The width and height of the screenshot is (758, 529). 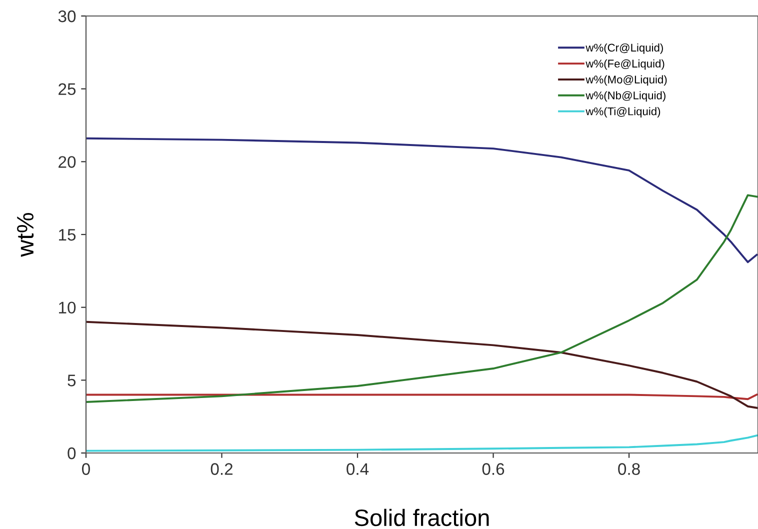 I want to click on x-tick-label: 0.4, so click(x=357, y=469).